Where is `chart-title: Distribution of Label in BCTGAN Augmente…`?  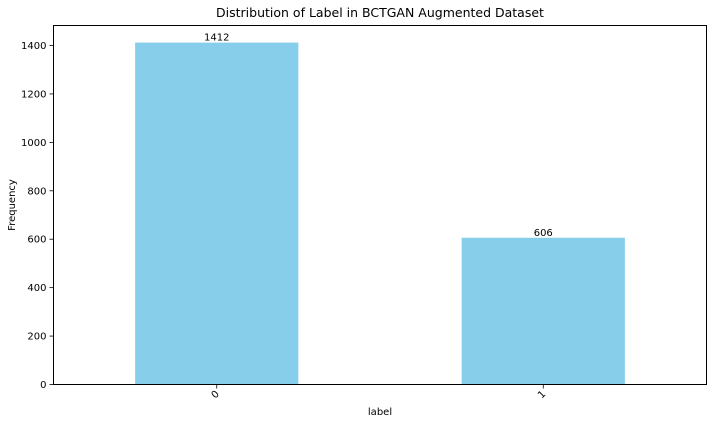
chart-title: Distribution of Label in BCTGAN Augmente… is located at coordinates (380, 12).